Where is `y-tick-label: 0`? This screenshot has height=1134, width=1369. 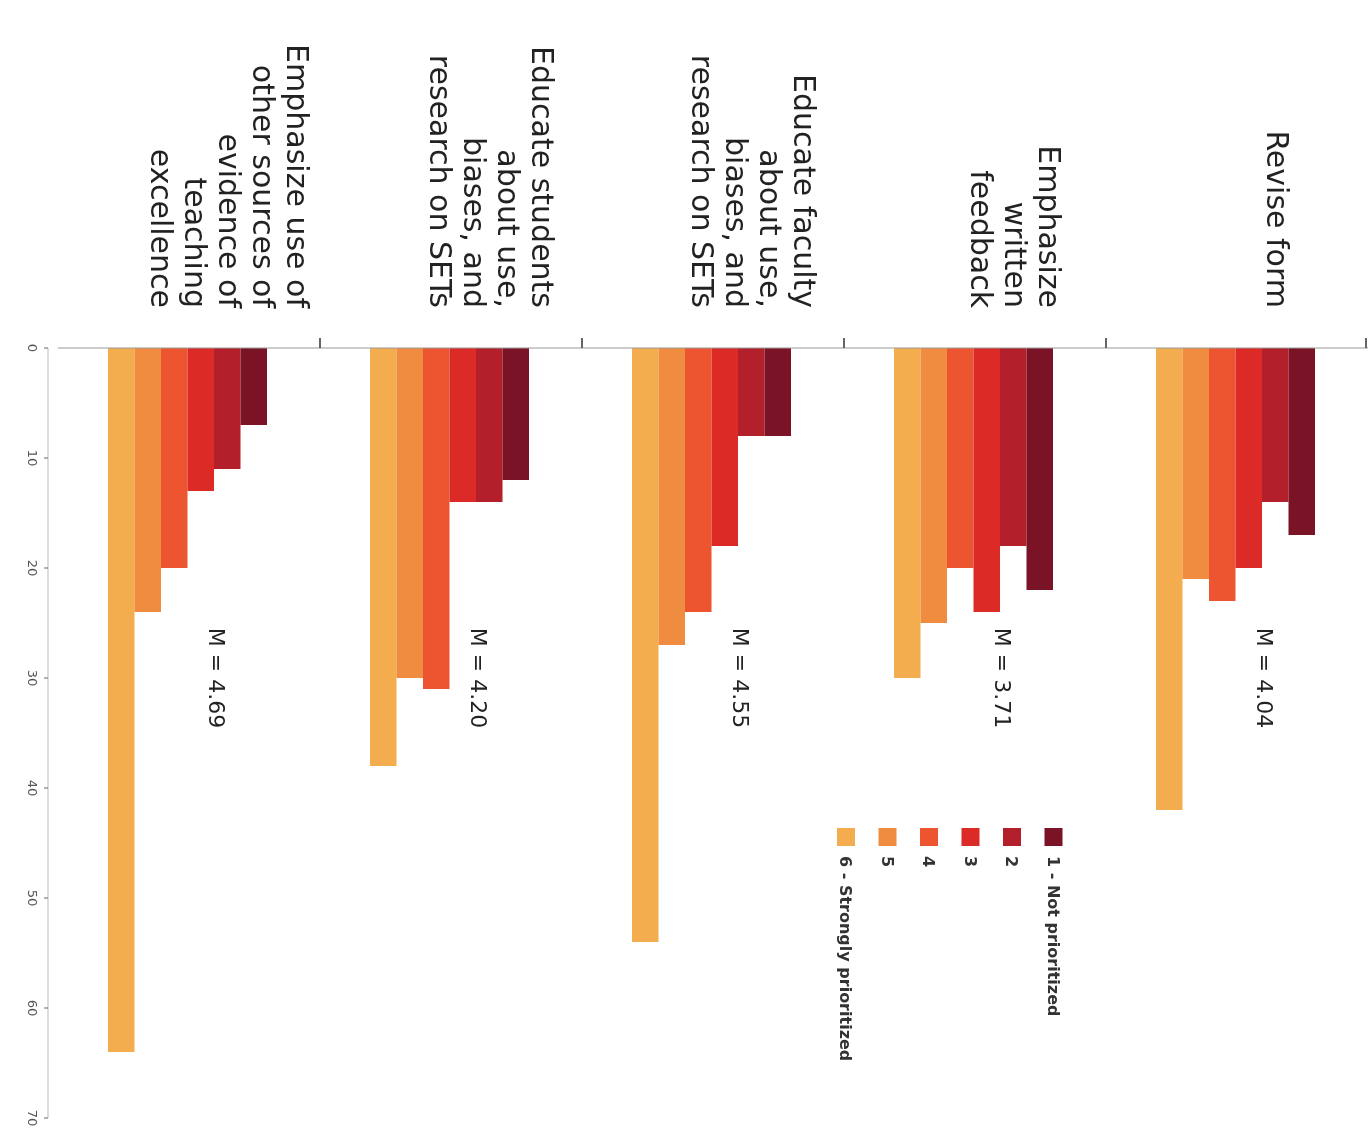 y-tick-label: 0 is located at coordinates (32, 348).